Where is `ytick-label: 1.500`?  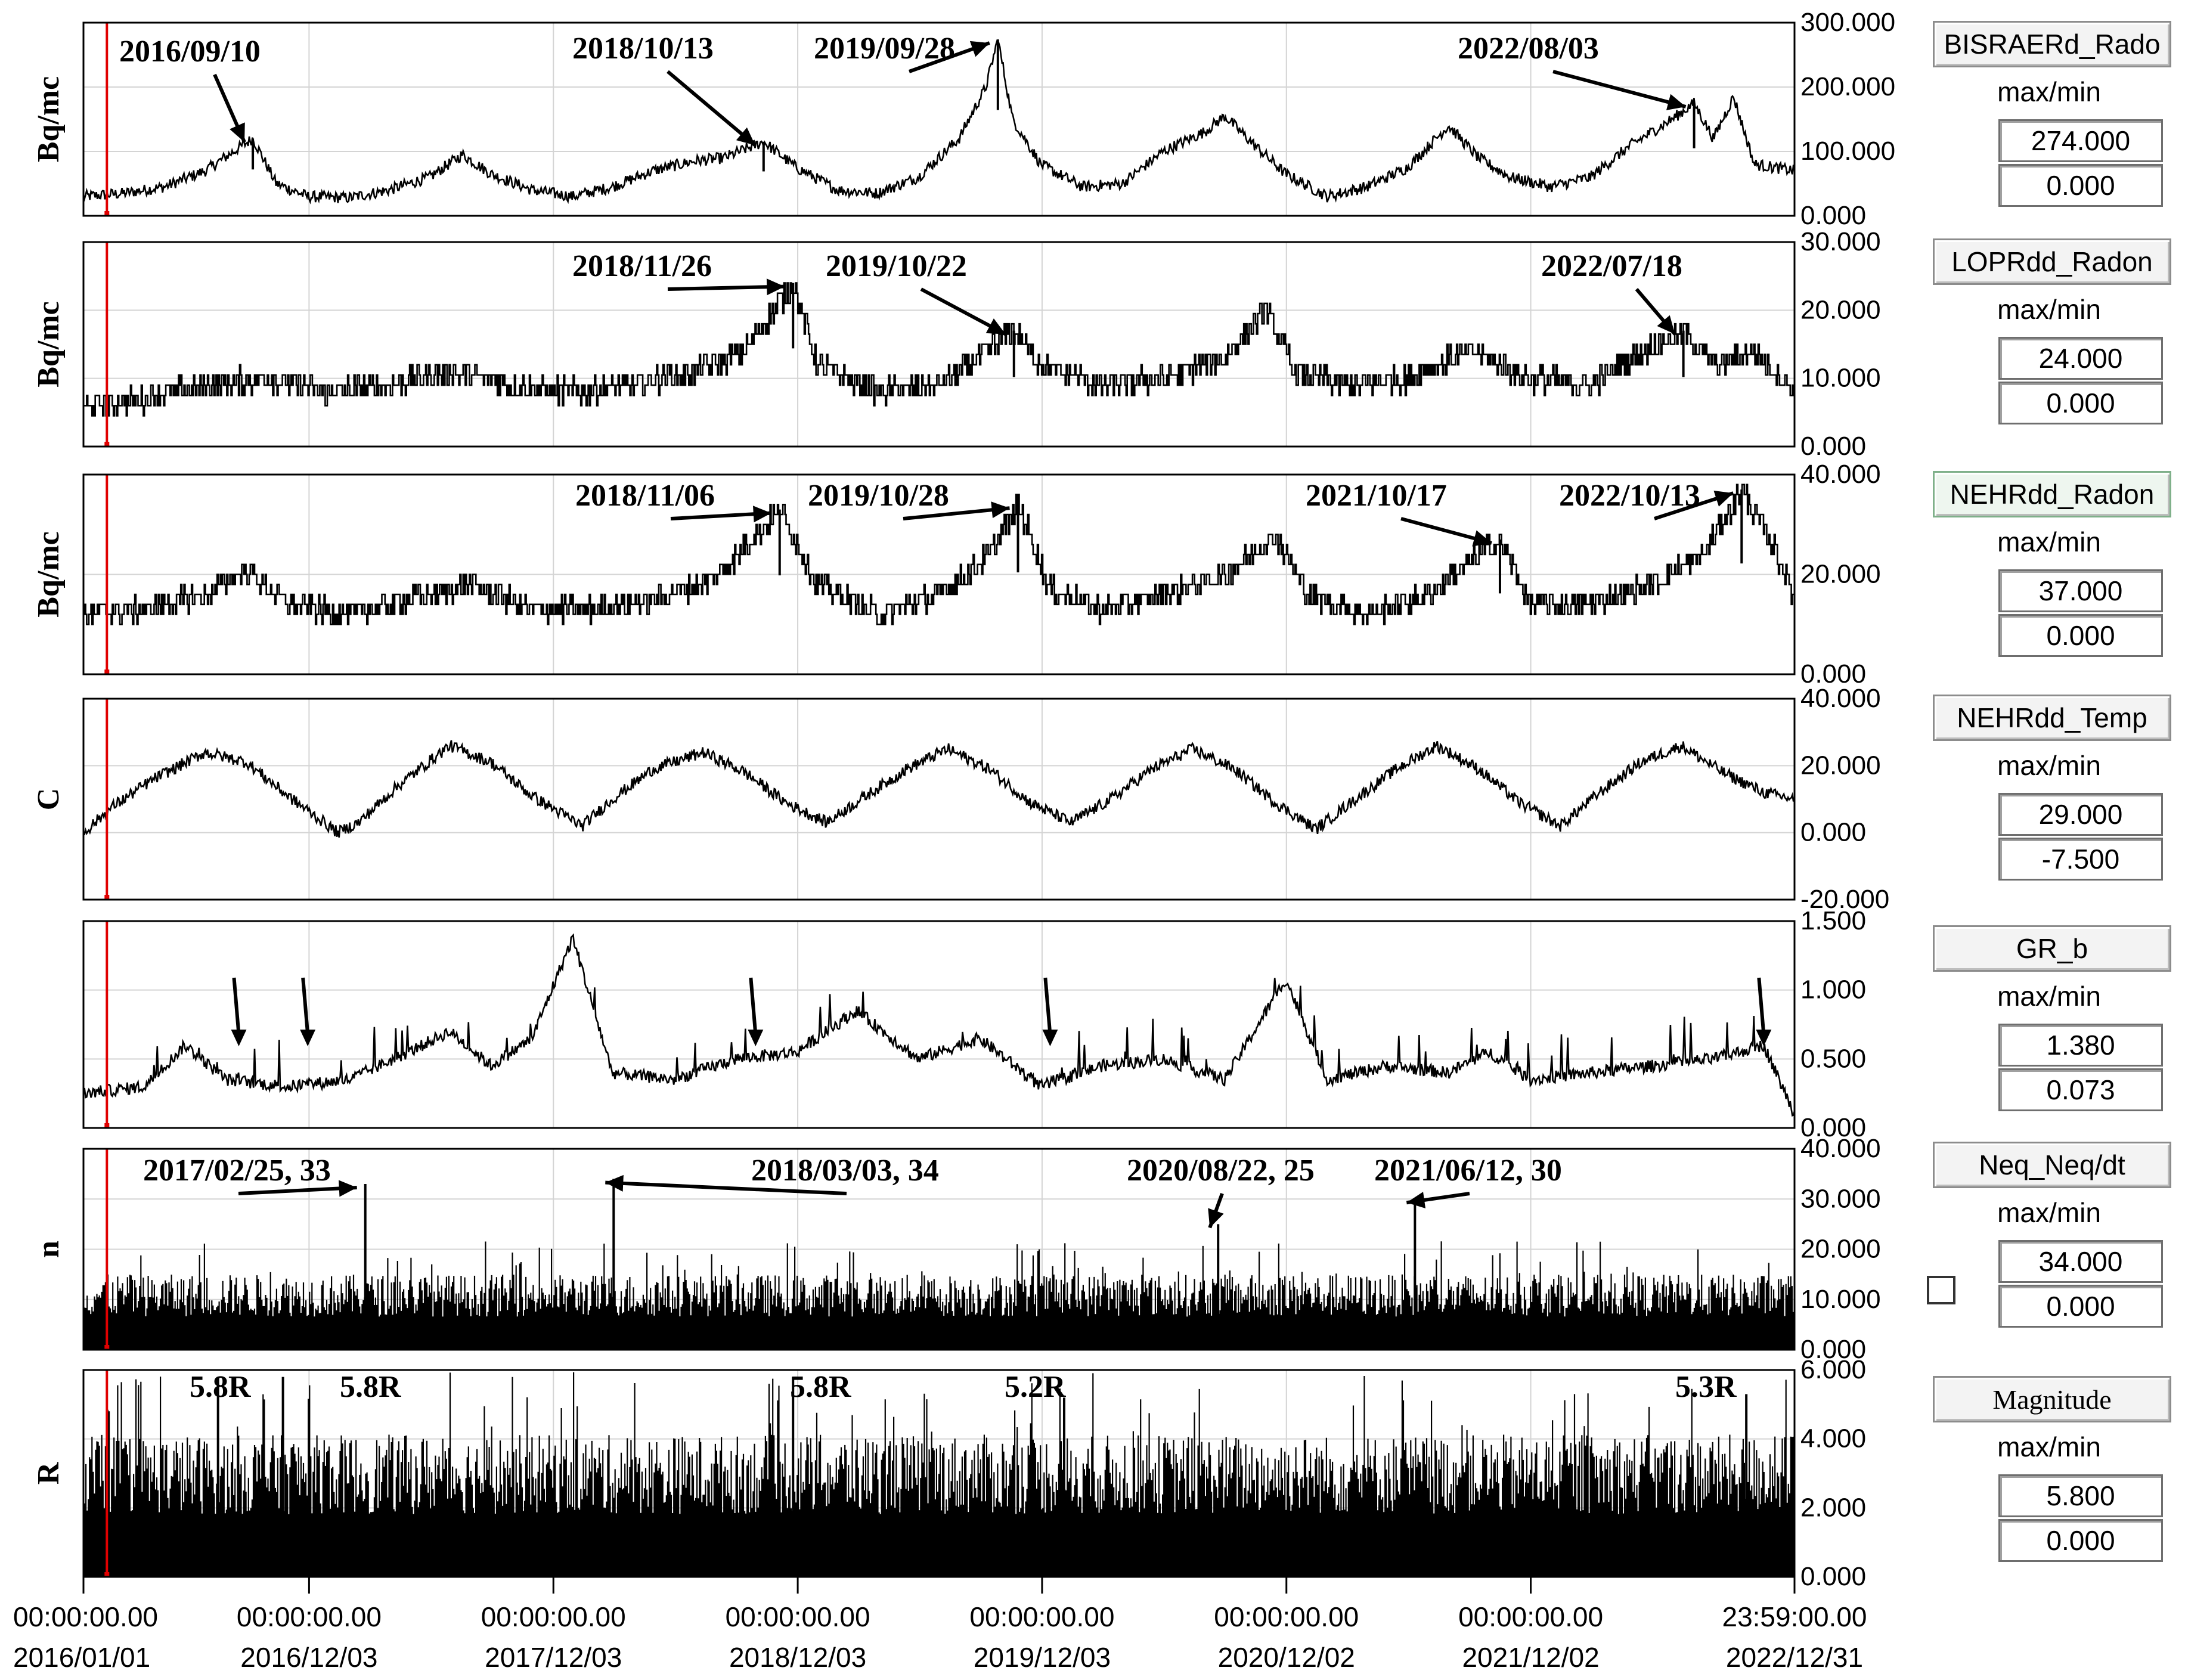 ytick-label: 1.500 is located at coordinates (1833, 921).